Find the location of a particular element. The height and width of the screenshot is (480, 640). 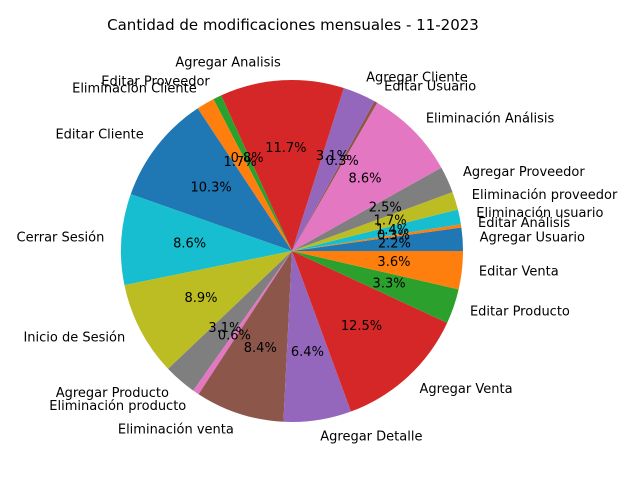

slice-percent-agregar-venta: 12.5% is located at coordinates (361, 326).